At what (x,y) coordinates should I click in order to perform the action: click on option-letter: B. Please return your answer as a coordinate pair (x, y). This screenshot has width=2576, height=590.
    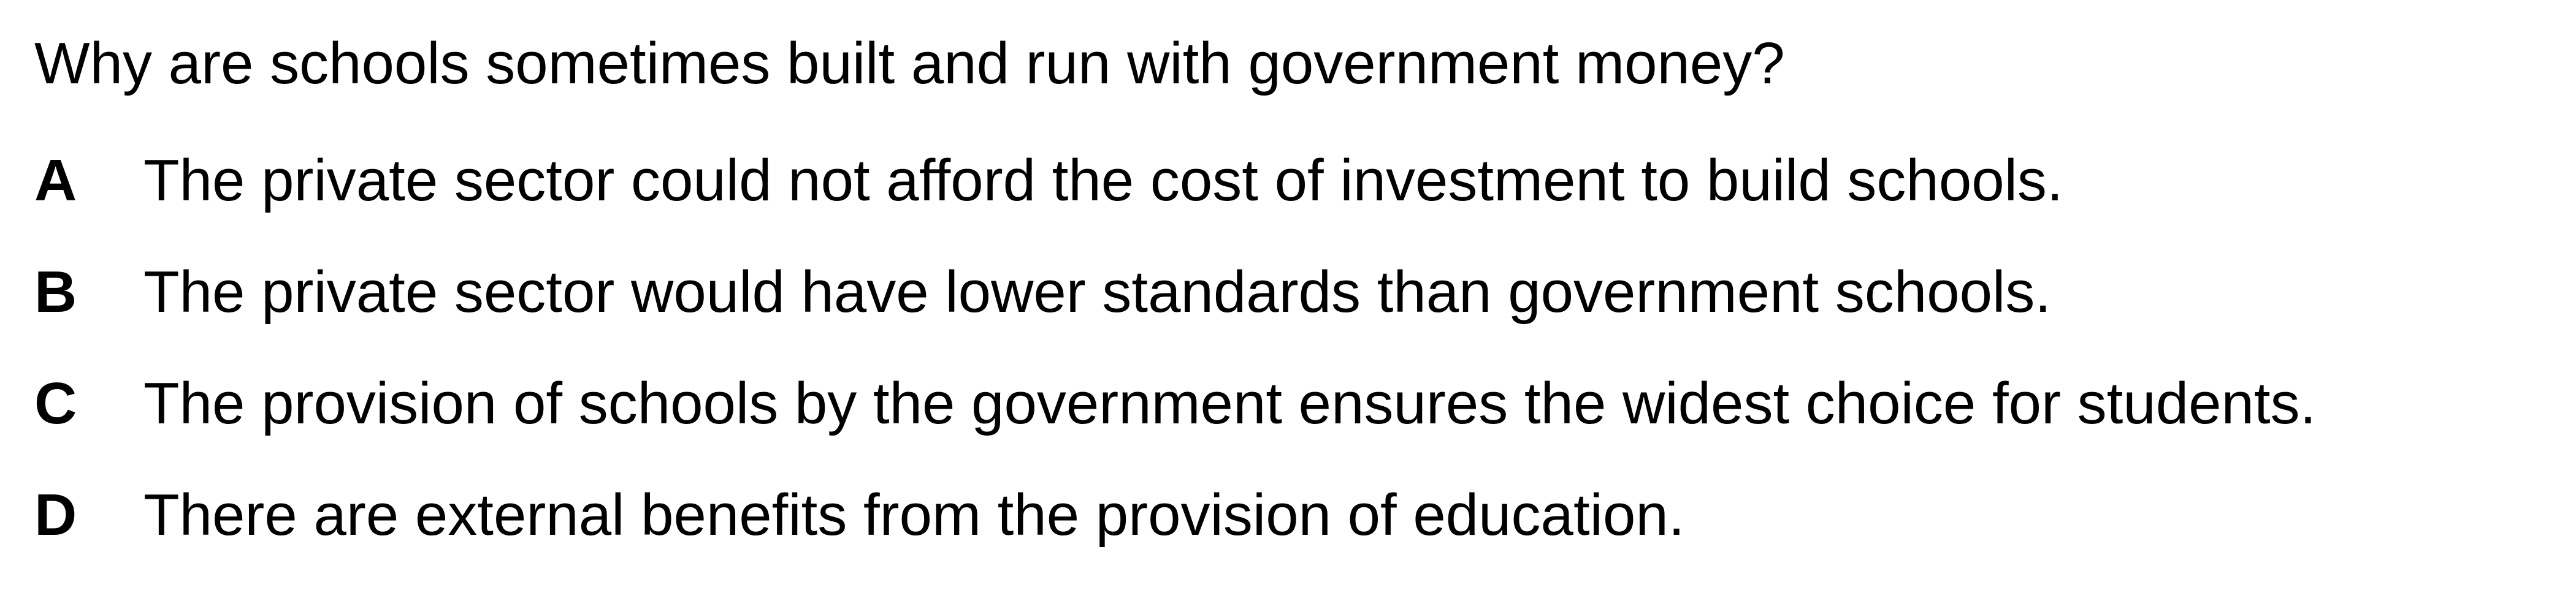
    Looking at the image, I should click on (55, 292).